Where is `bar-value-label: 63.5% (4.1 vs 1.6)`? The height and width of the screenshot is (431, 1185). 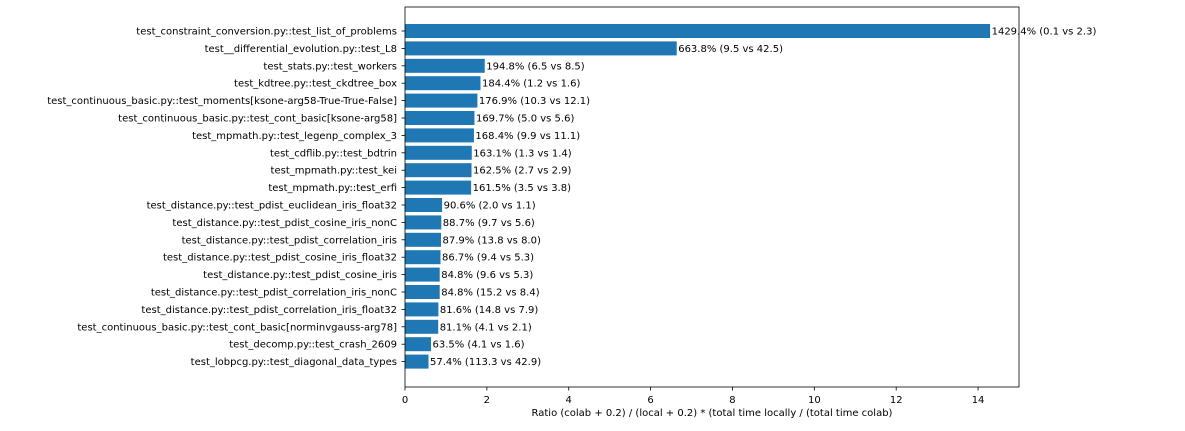
bar-value-label: 63.5% (4.1 vs 1.6) is located at coordinates (478, 345).